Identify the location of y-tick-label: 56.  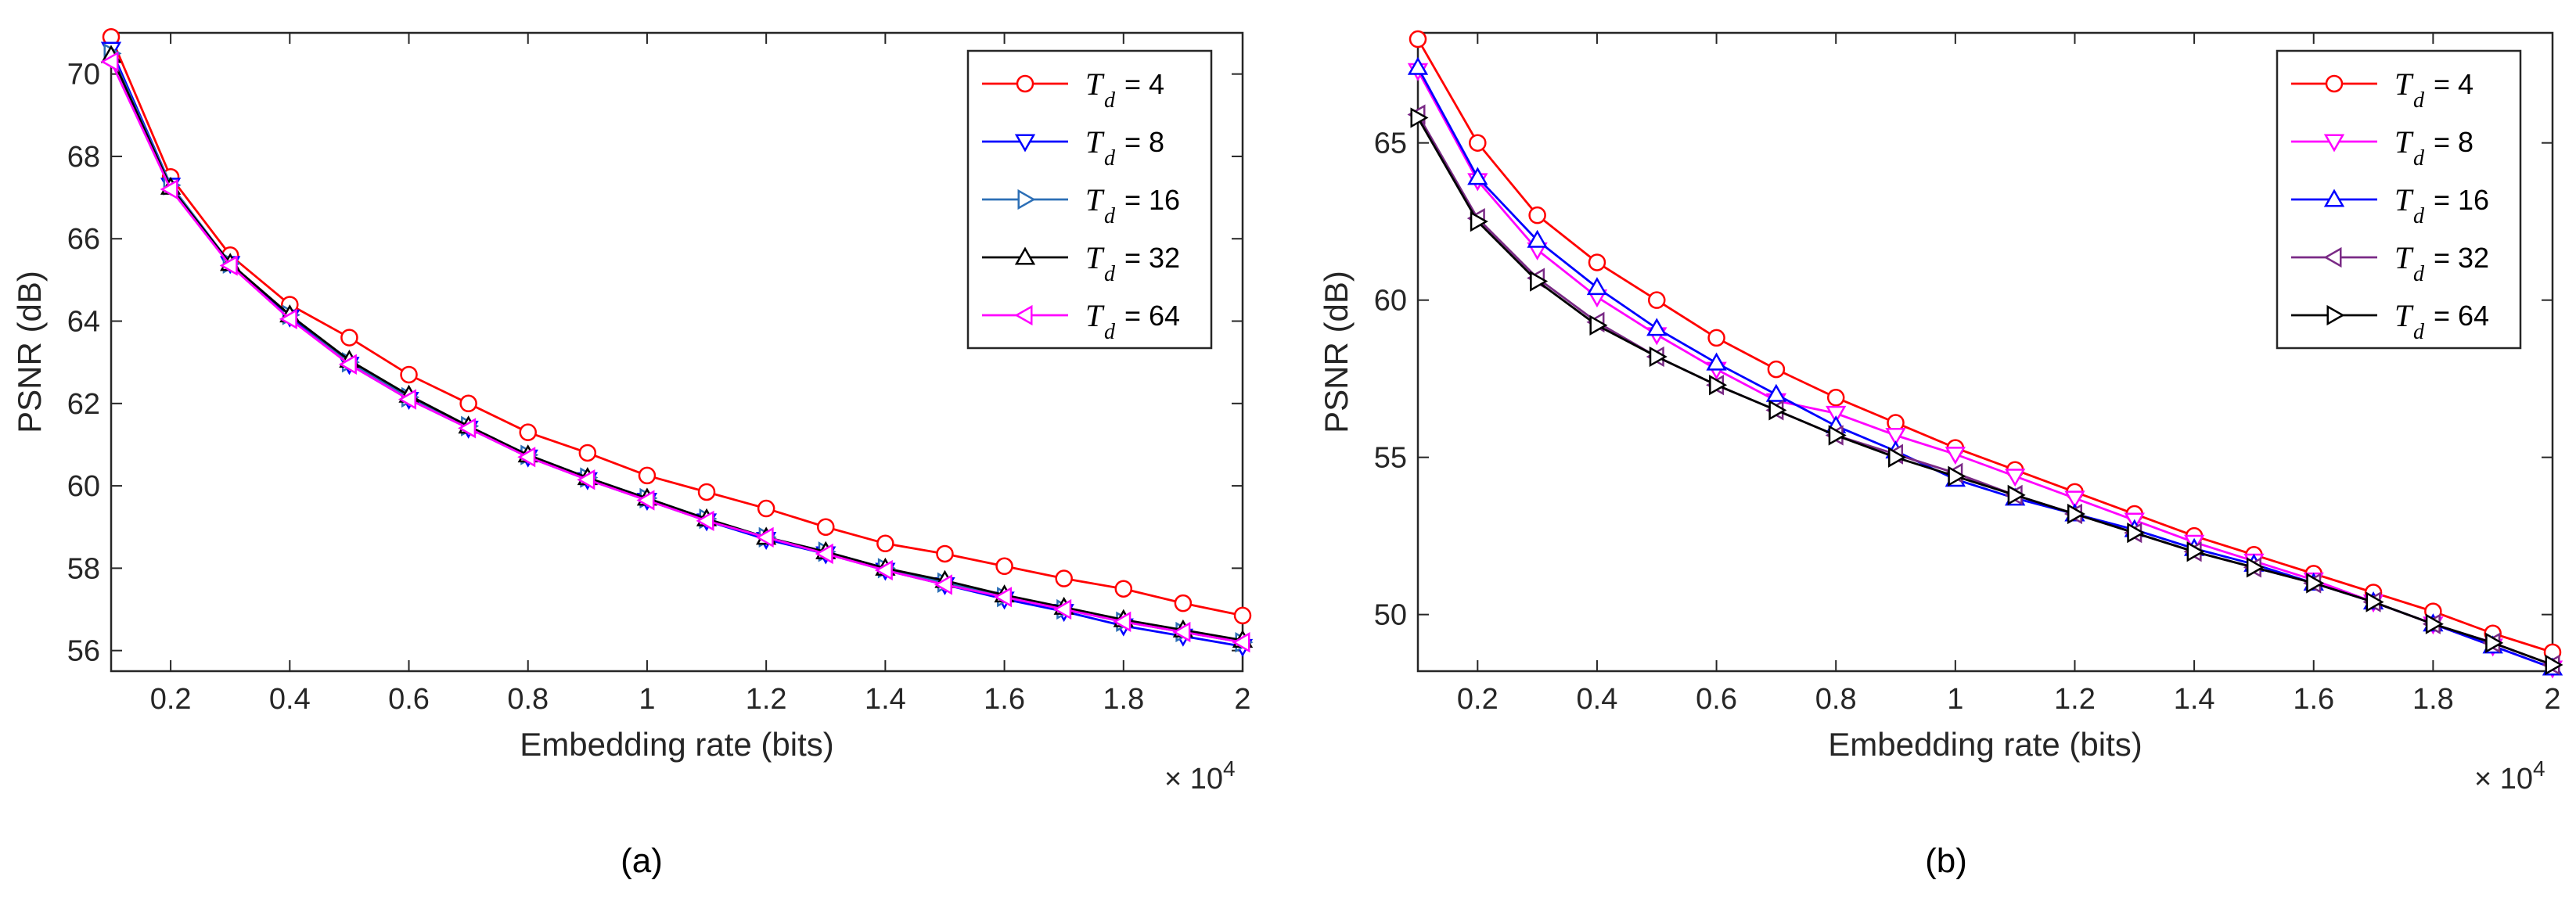
(83, 651).